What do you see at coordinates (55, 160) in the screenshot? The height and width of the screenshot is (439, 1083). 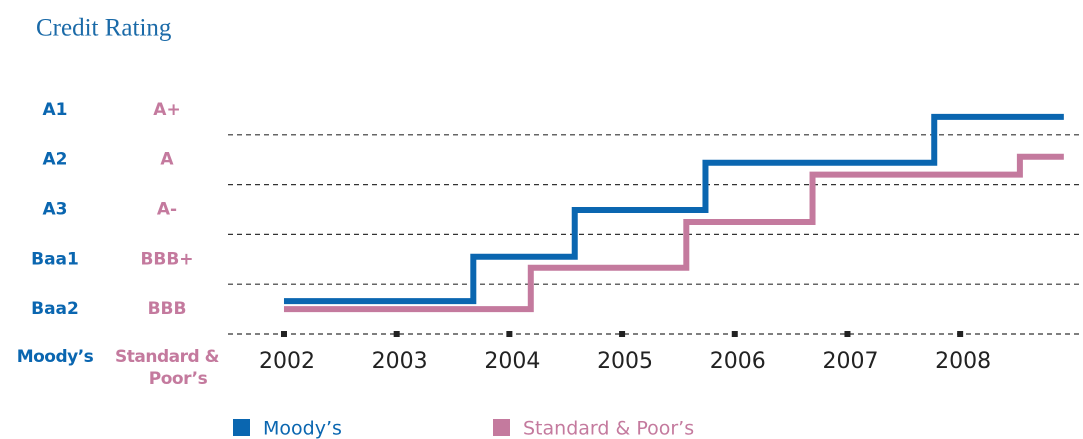 I see `y-tick-label: A2` at bounding box center [55, 160].